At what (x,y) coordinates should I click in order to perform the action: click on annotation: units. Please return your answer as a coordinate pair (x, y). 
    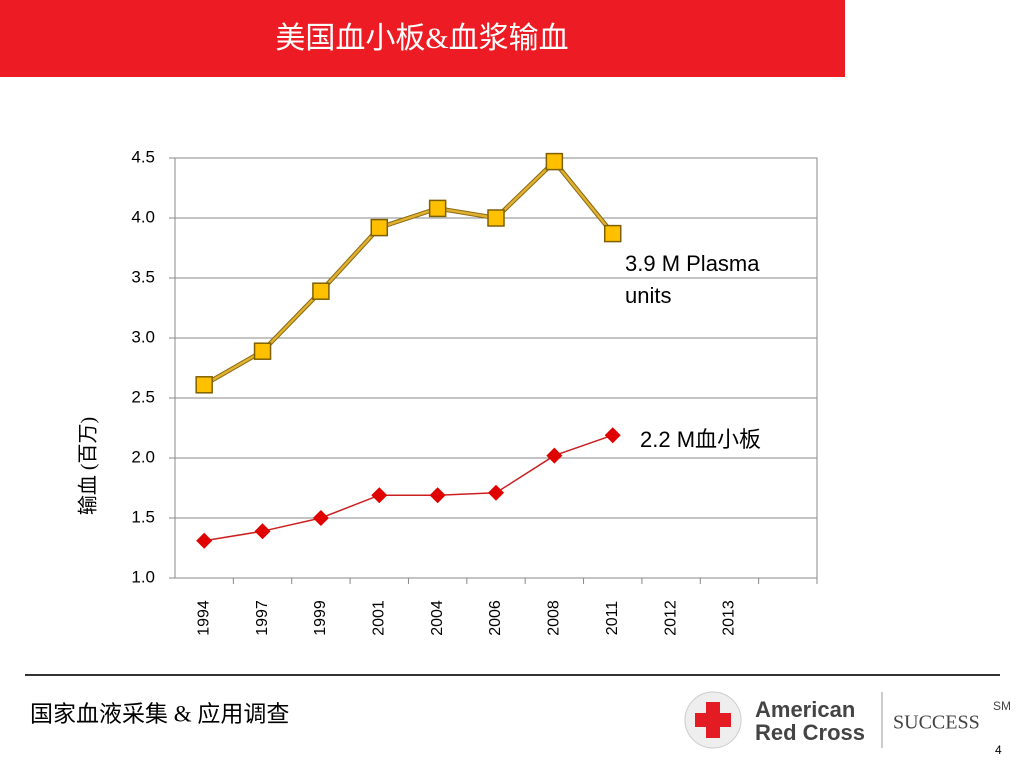
    Looking at the image, I should click on (648, 295).